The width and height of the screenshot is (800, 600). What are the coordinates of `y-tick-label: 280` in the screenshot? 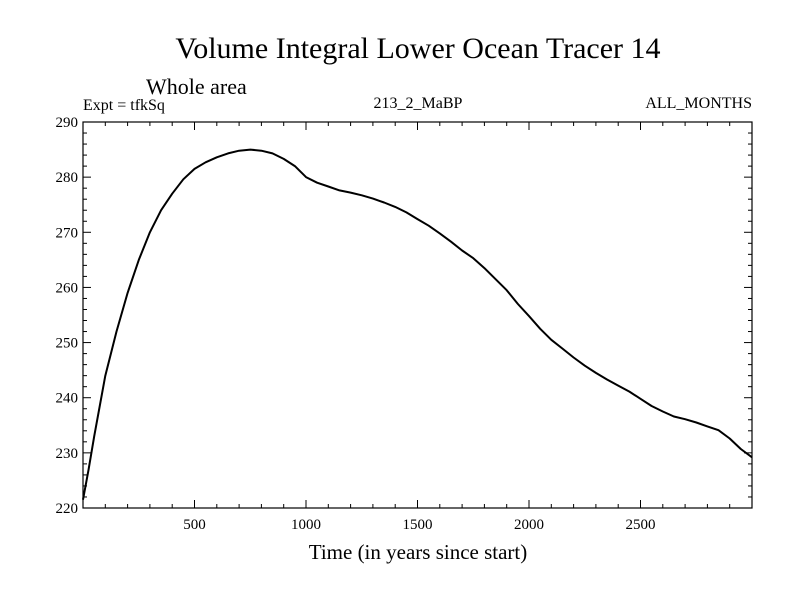 It's located at (67, 178).